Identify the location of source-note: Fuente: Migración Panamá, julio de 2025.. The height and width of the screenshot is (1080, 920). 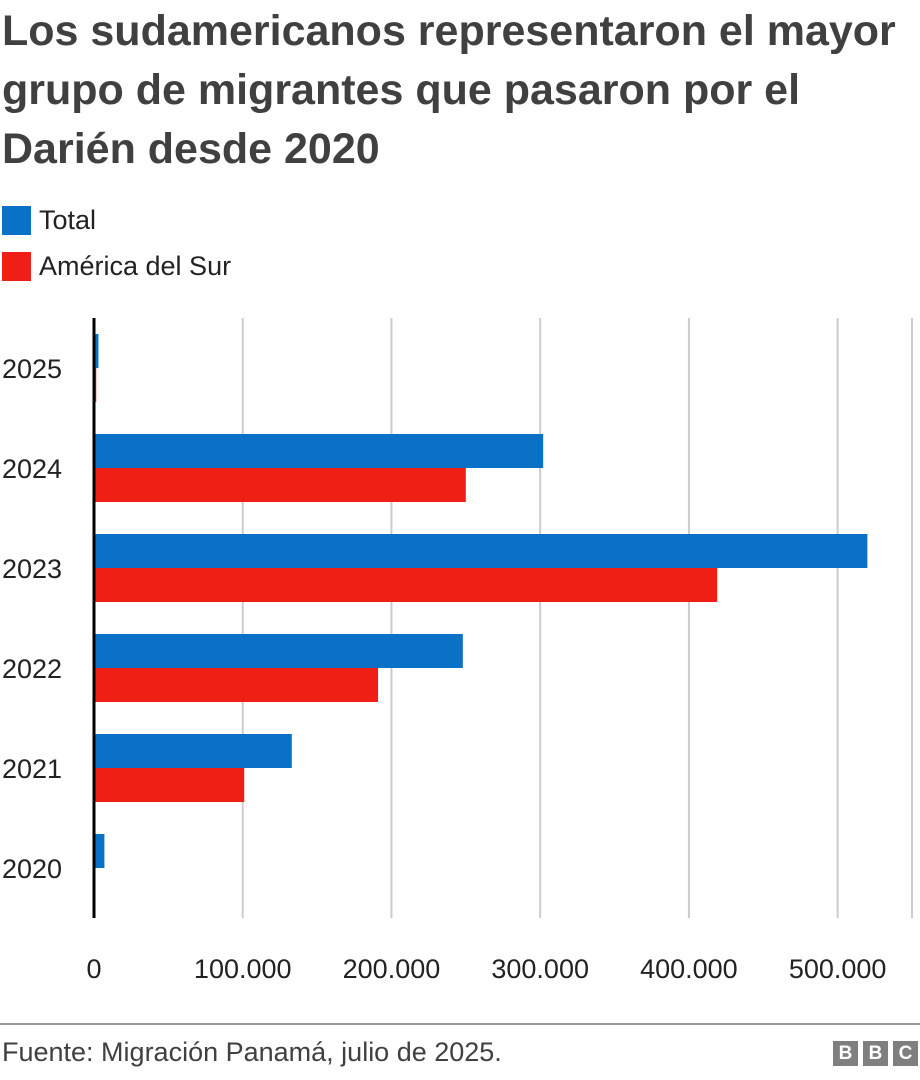
(252, 1052).